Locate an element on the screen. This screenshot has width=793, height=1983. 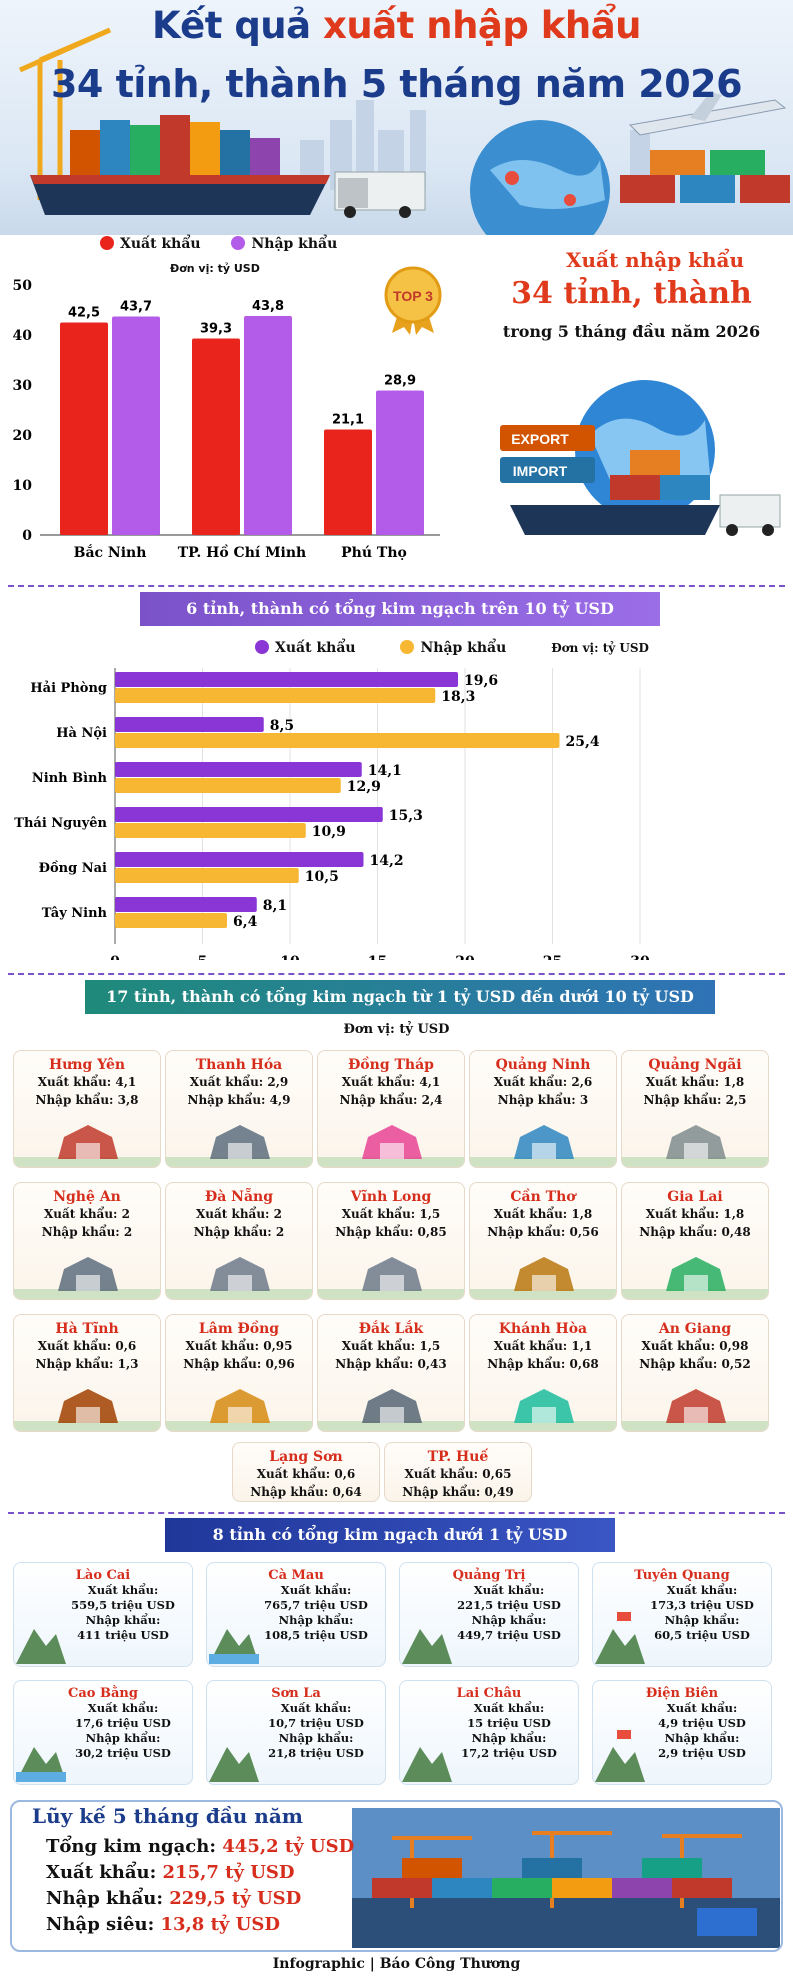
province-export: 17,6 triệu USD is located at coordinates (123, 1723).